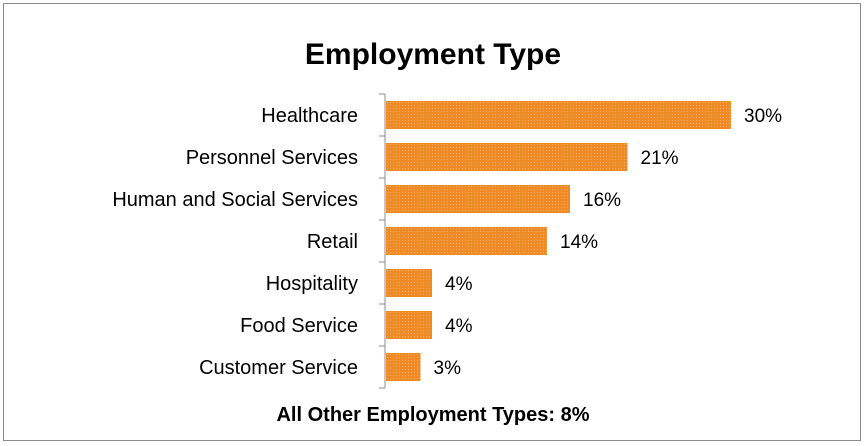  What do you see at coordinates (309, 116) in the screenshot?
I see `category-label: Healthcare` at bounding box center [309, 116].